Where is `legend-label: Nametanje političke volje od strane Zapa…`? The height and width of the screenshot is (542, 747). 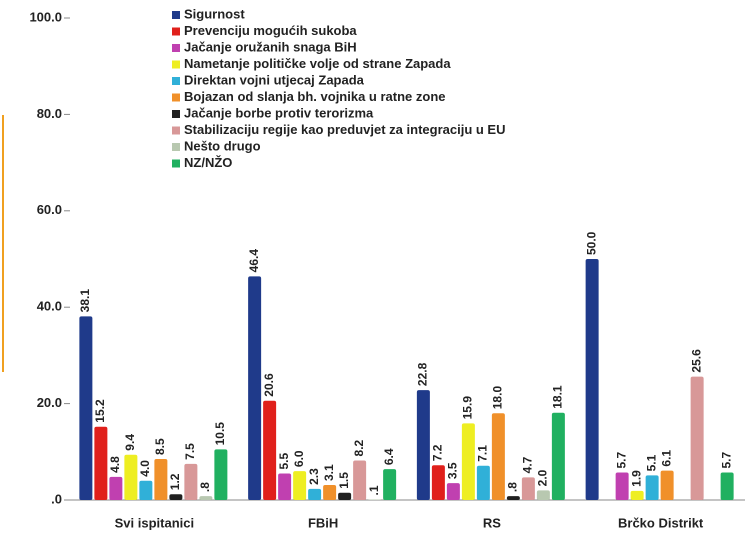
legend-label: Nametanje političke volje od strane Zapa… is located at coordinates (317, 63).